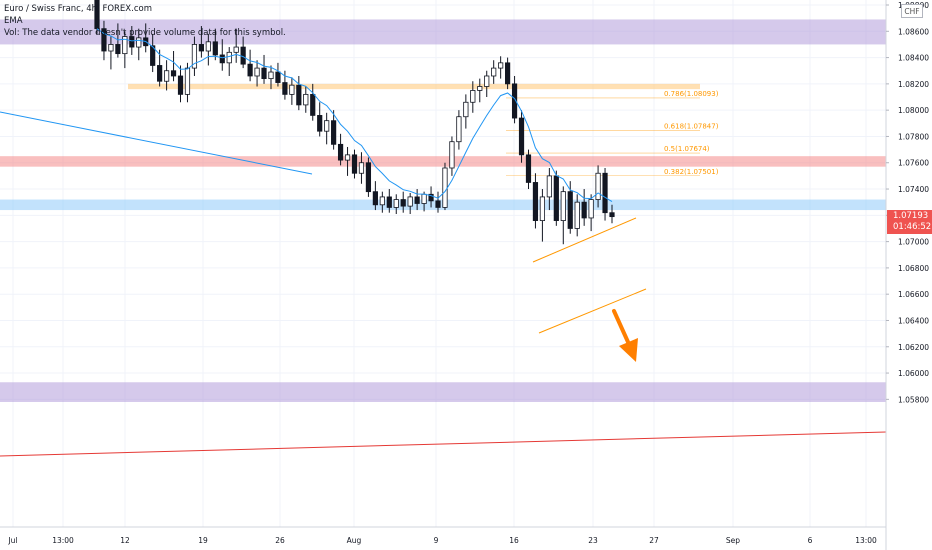 This screenshot has width=932, height=550. I want to click on price-axis-label: 1.08000, so click(913, 110).